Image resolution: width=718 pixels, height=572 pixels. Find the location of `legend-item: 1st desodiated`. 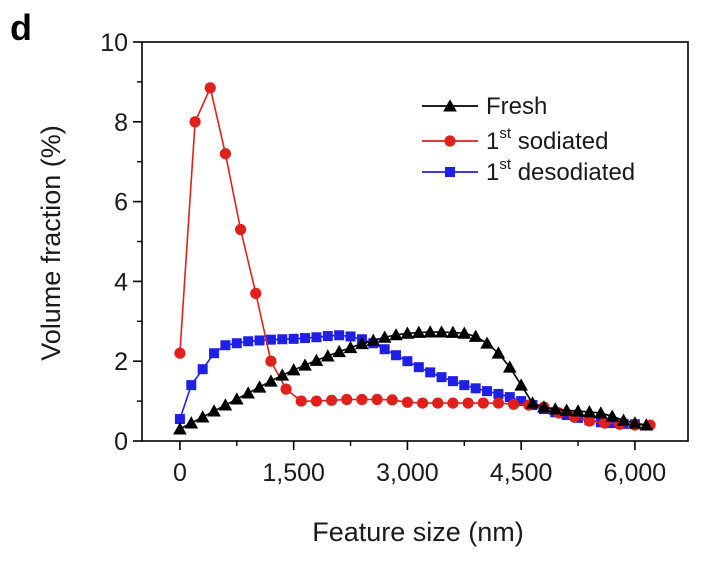

legend-item: 1st desodiated is located at coordinates (528, 171).